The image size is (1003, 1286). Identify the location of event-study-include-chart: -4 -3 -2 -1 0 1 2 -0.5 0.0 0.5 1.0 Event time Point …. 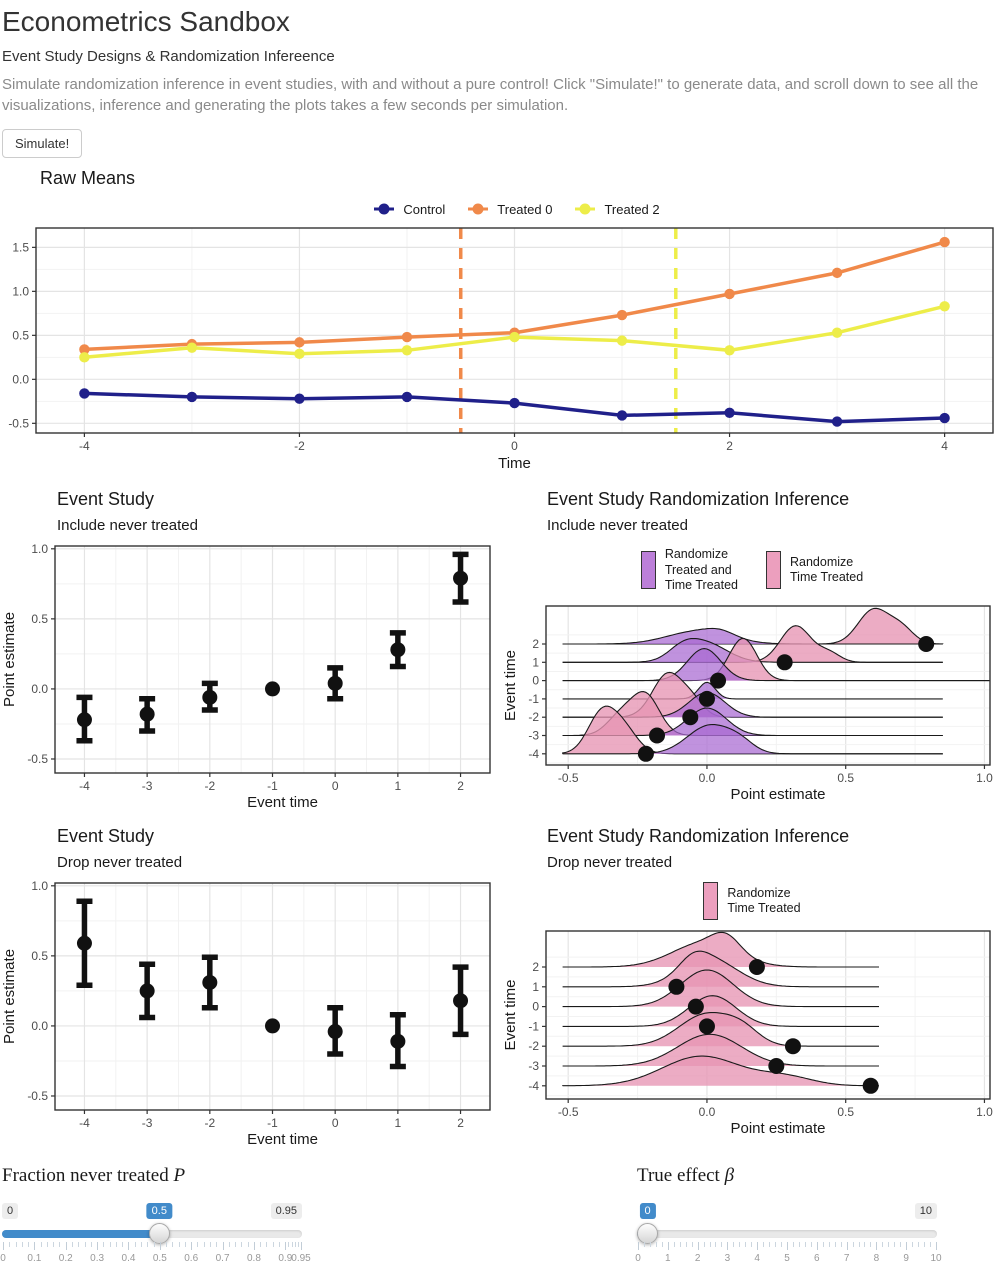
(246, 676).